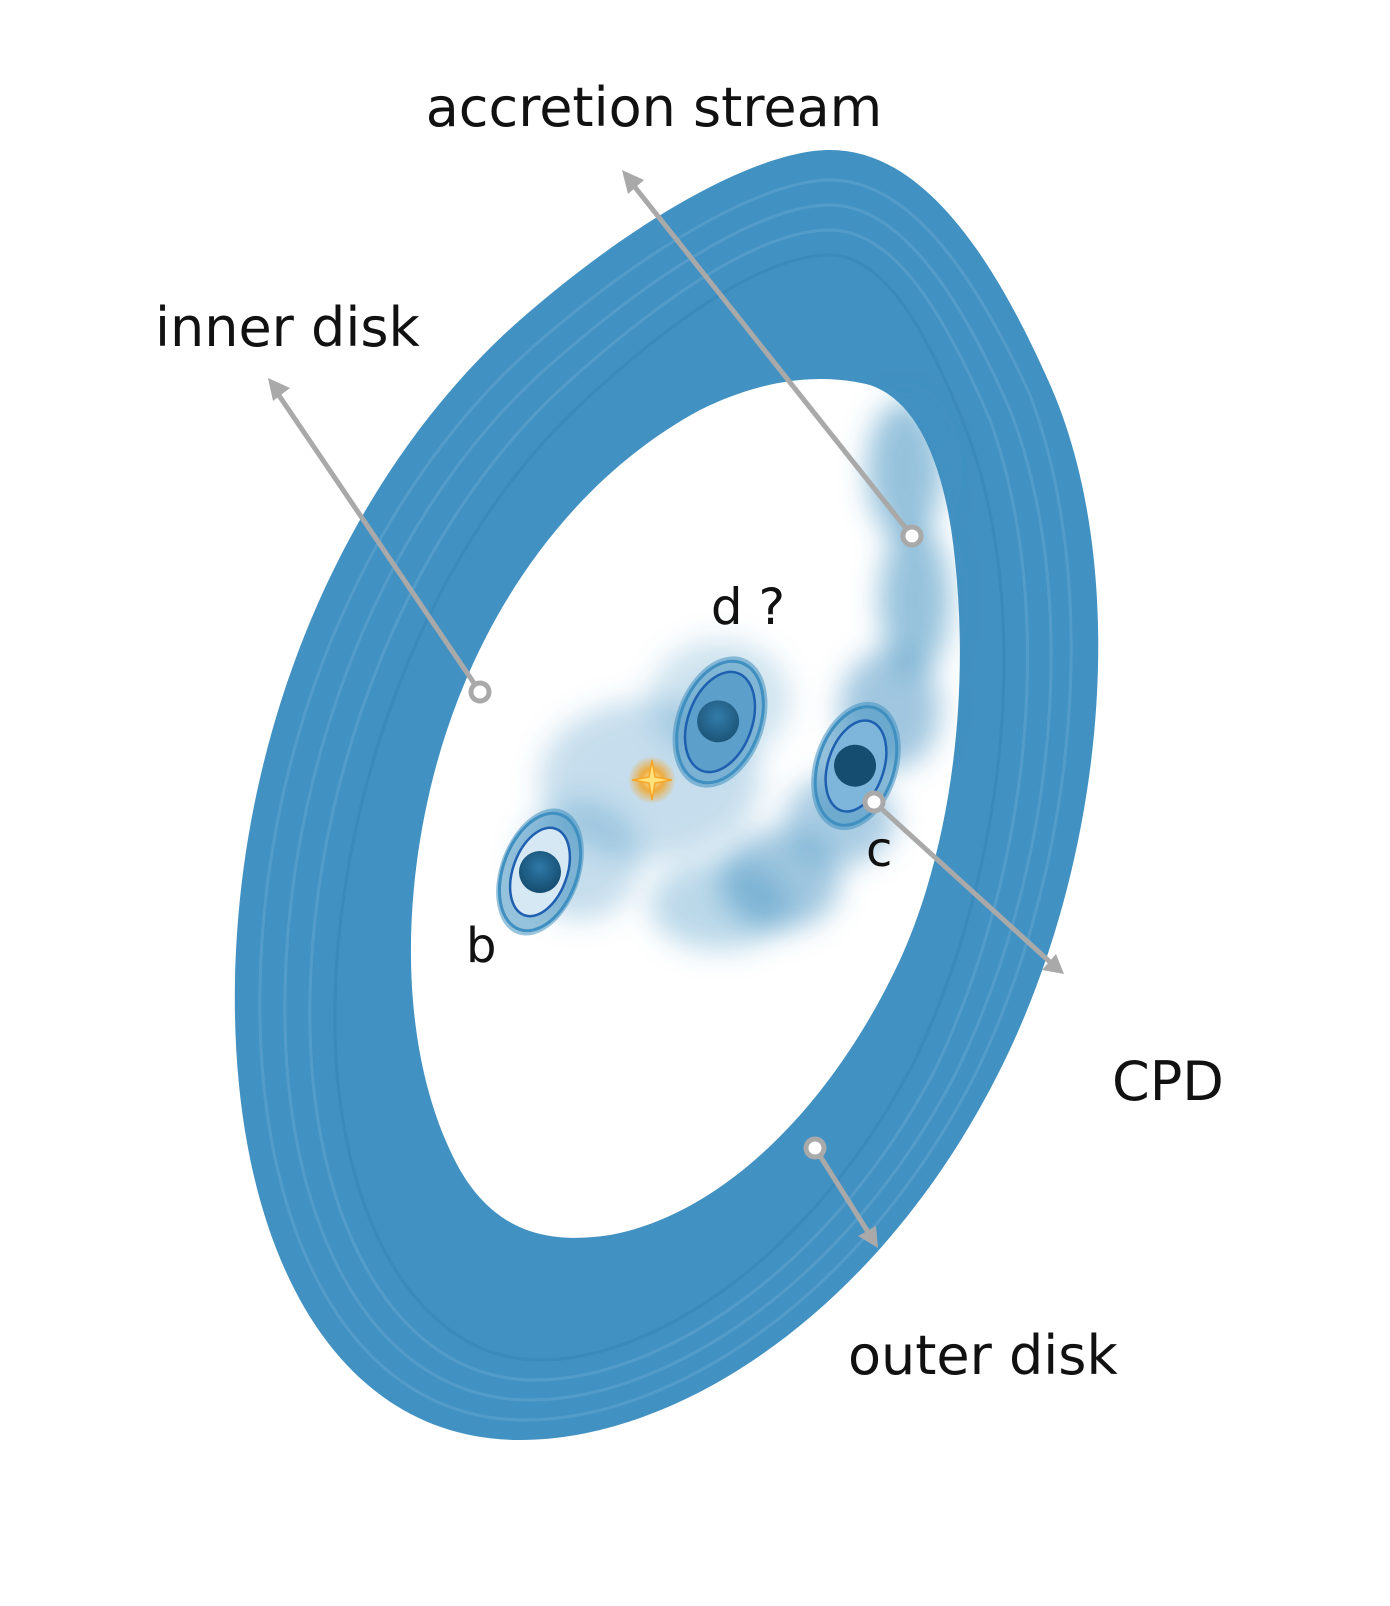 The width and height of the screenshot is (1390, 1606). Describe the element at coordinates (879, 850) in the screenshot. I see `label-planet-c: c` at that location.